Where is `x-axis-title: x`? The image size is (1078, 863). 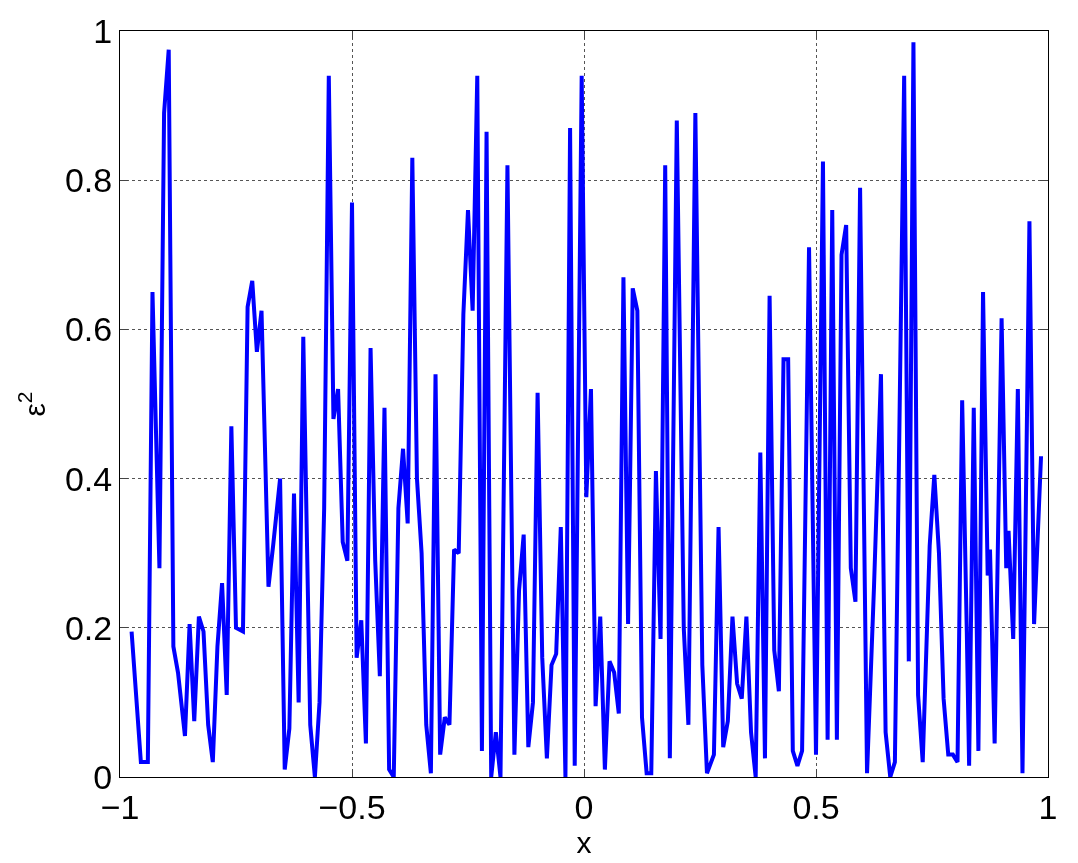 x-axis-title: x is located at coordinates (584, 842).